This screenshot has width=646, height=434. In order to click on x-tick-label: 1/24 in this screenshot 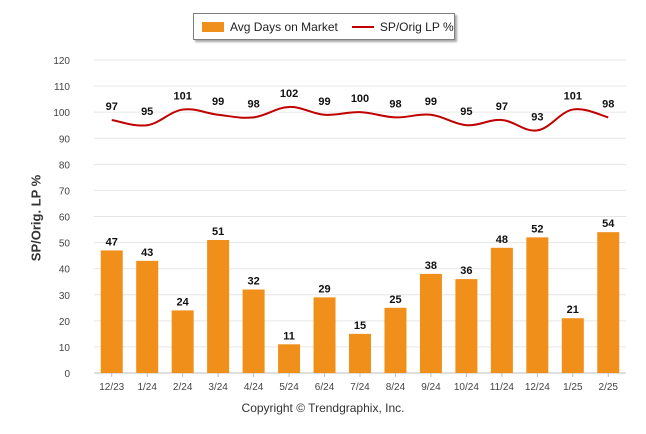, I will do `click(147, 387)`.